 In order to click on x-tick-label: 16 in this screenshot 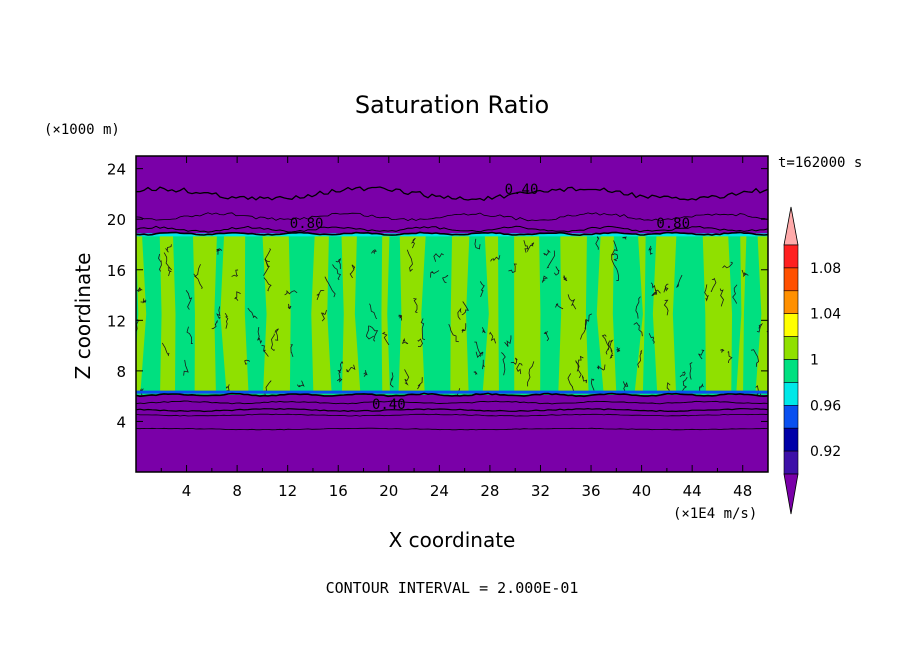, I will do `click(338, 491)`.